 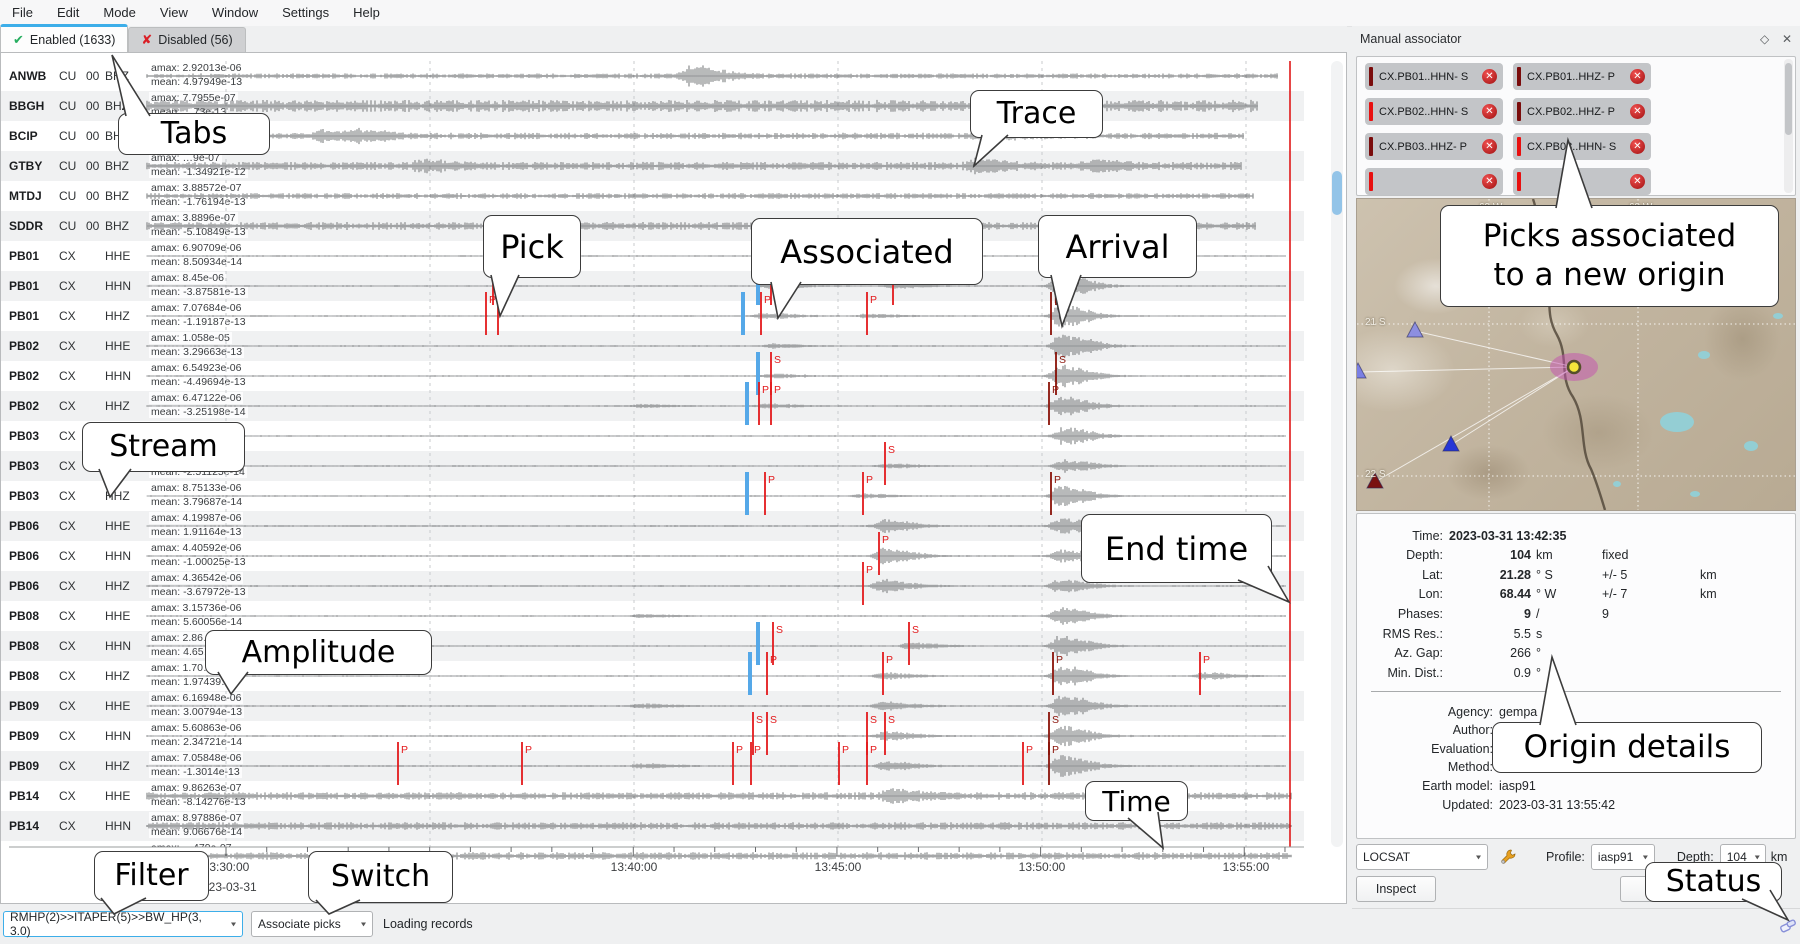 What do you see at coordinates (1467, 804) in the screenshot?
I see `meta-label: Updated:` at bounding box center [1467, 804].